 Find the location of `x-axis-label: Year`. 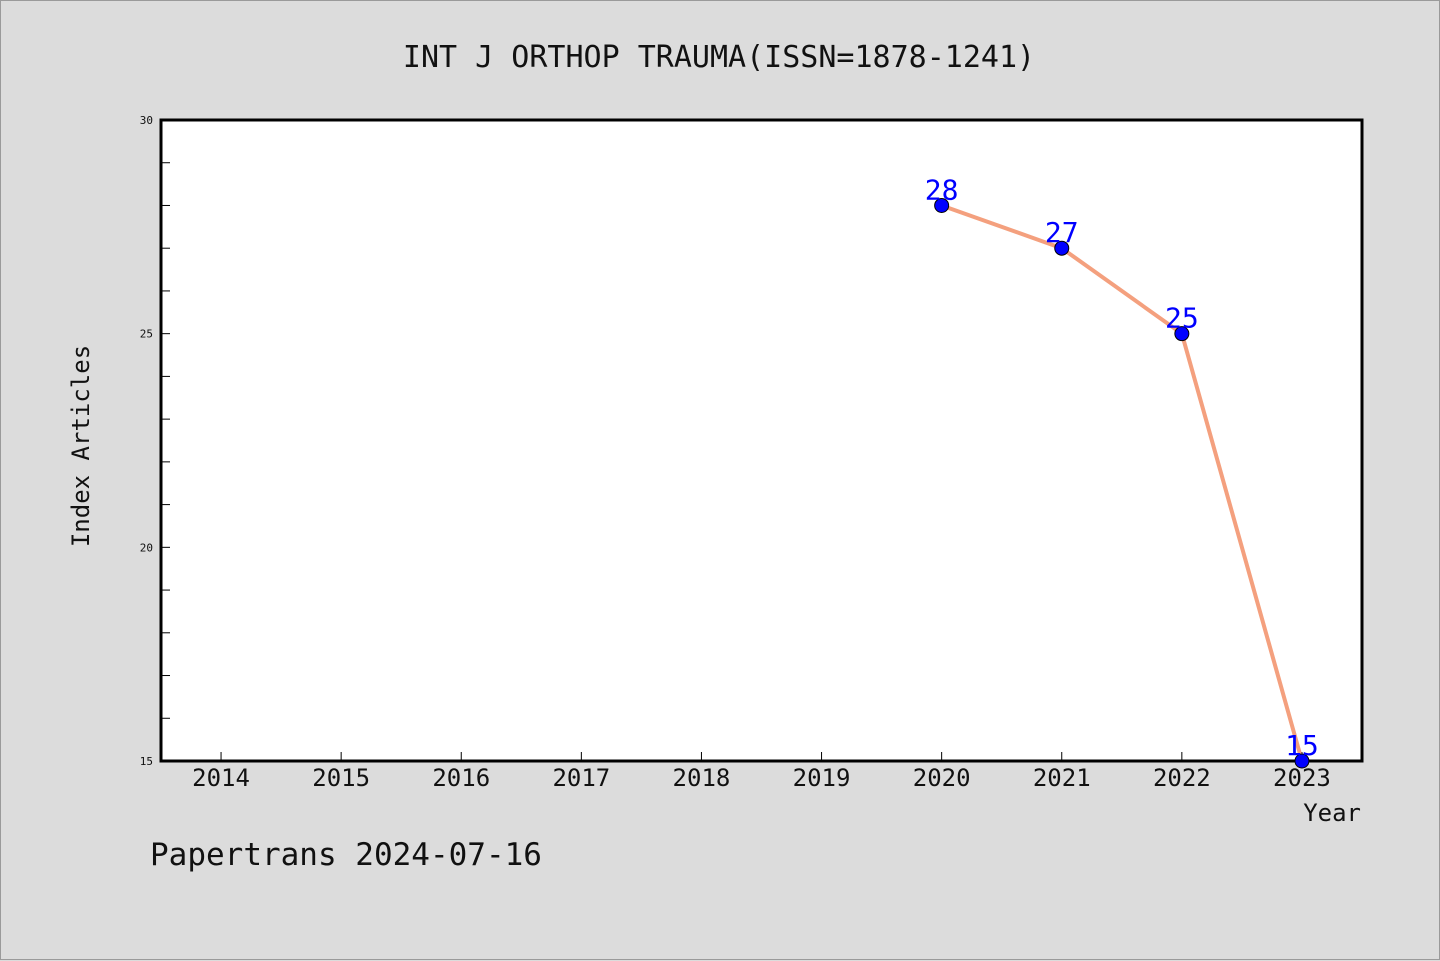

x-axis-label: Year is located at coordinates (1332, 813).